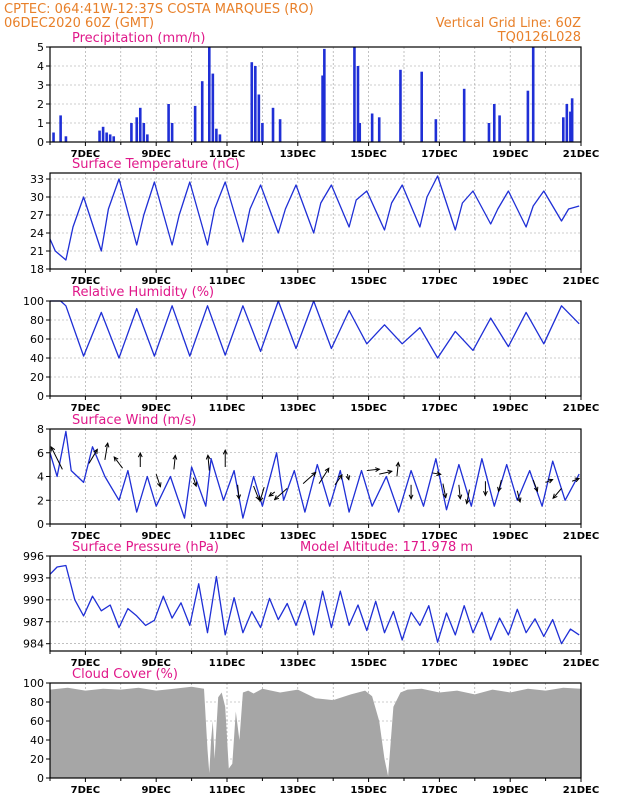  What do you see at coordinates (508, 23) in the screenshot?
I see `header-grid-note: Vertical Grid Line: 60Z` at bounding box center [508, 23].